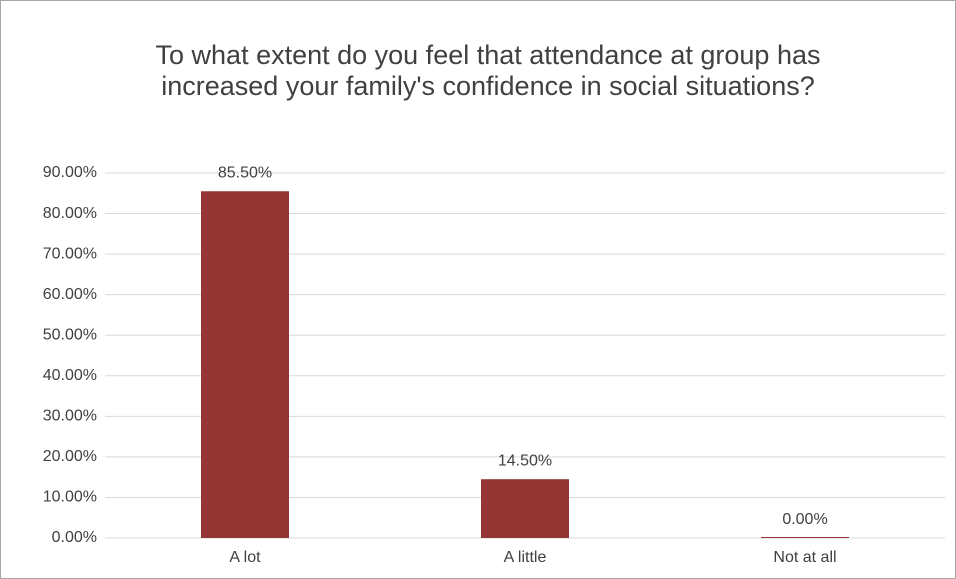  I want to click on y-tick-label: 60.00%, so click(70, 294).